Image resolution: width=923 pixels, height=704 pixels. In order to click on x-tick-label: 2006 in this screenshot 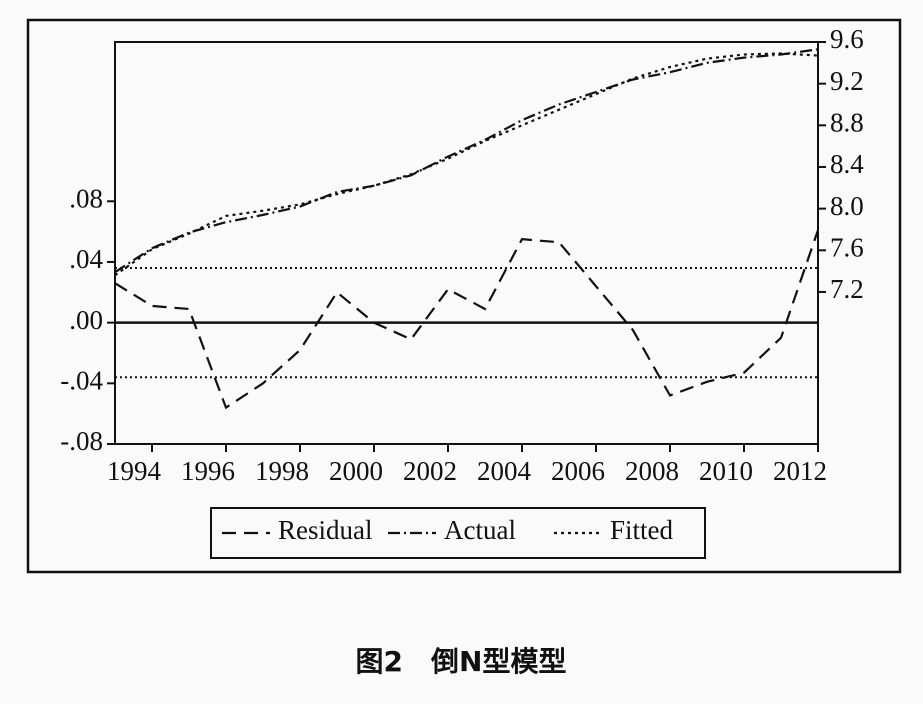, I will do `click(578, 471)`.